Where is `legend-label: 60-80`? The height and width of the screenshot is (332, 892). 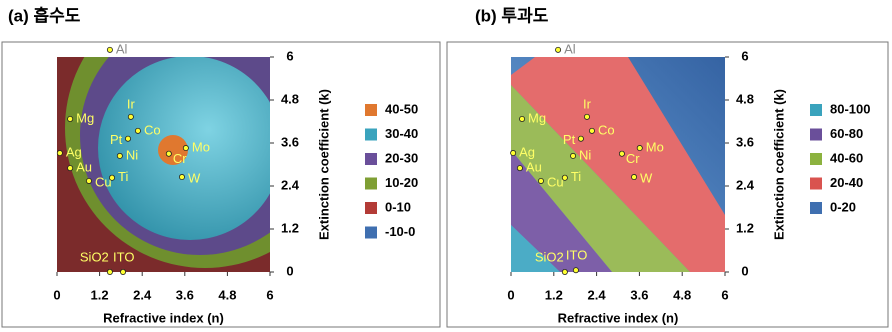 legend-label: 60-80 is located at coordinates (846, 133).